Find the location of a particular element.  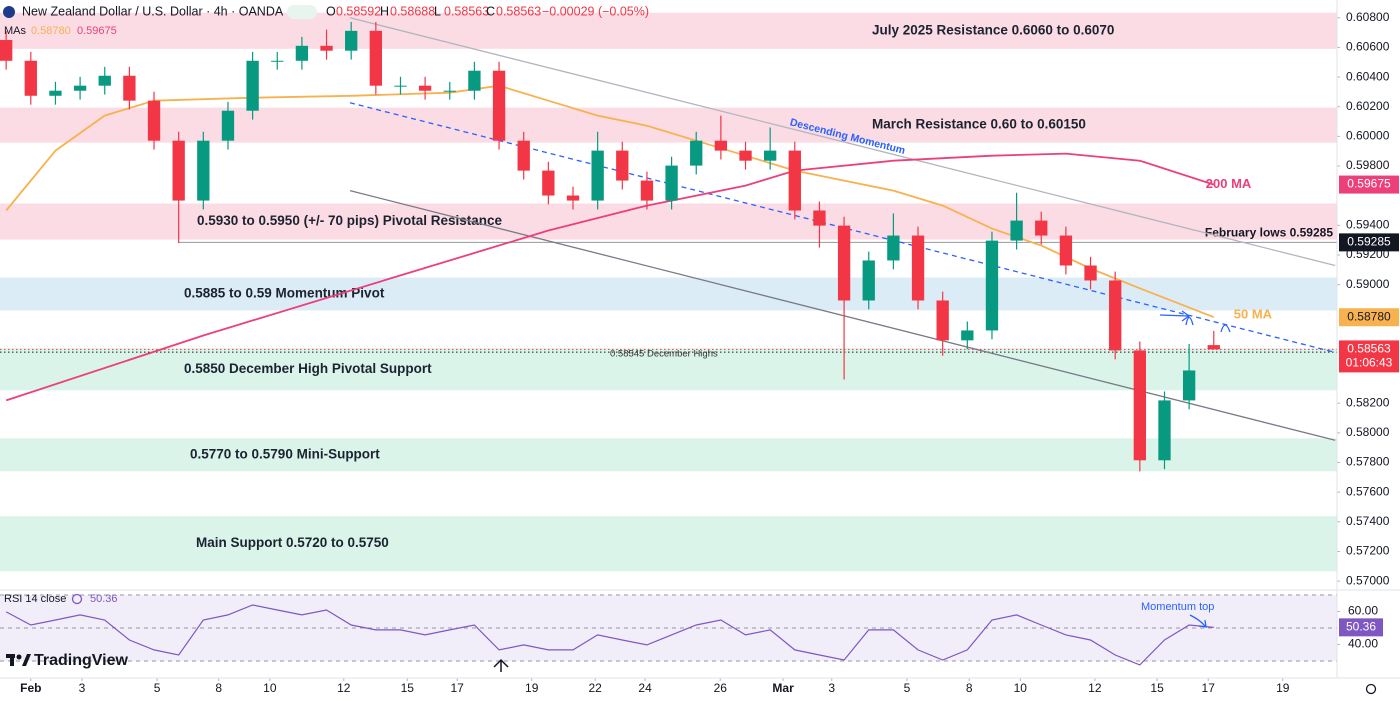

countdown: 01:06:43 is located at coordinates (1369, 363).